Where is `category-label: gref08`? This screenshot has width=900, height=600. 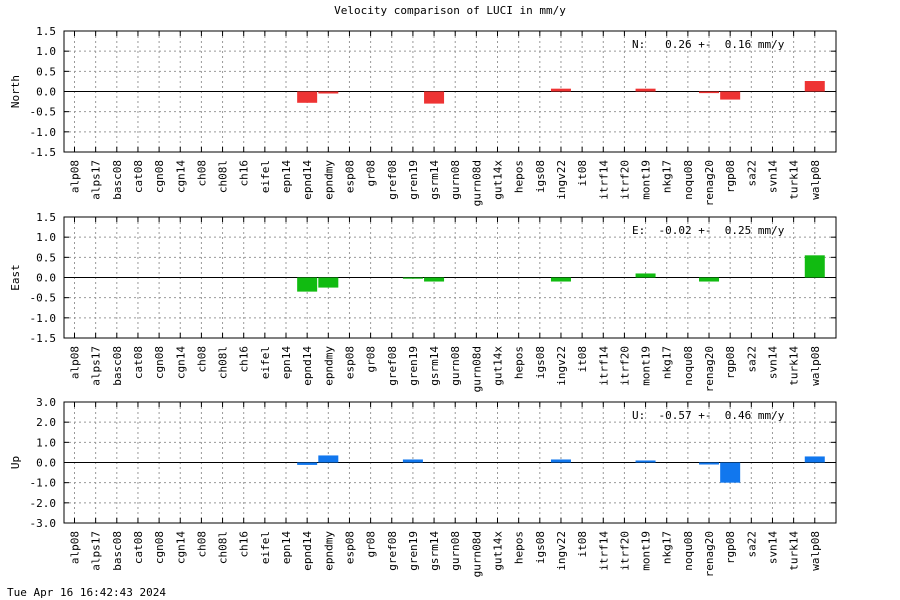 category-label: gref08 is located at coordinates (392, 366).